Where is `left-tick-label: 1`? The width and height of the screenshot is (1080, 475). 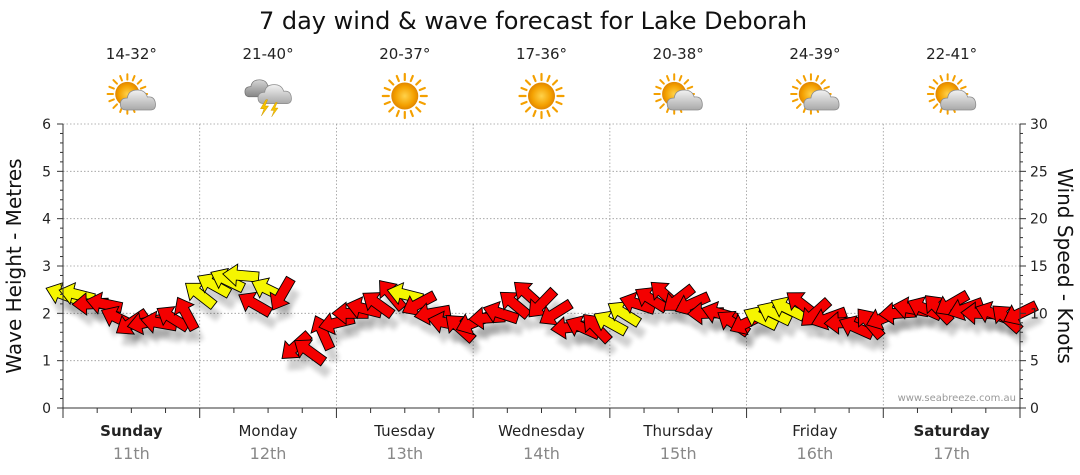
left-tick-label: 1 is located at coordinates (46, 362).